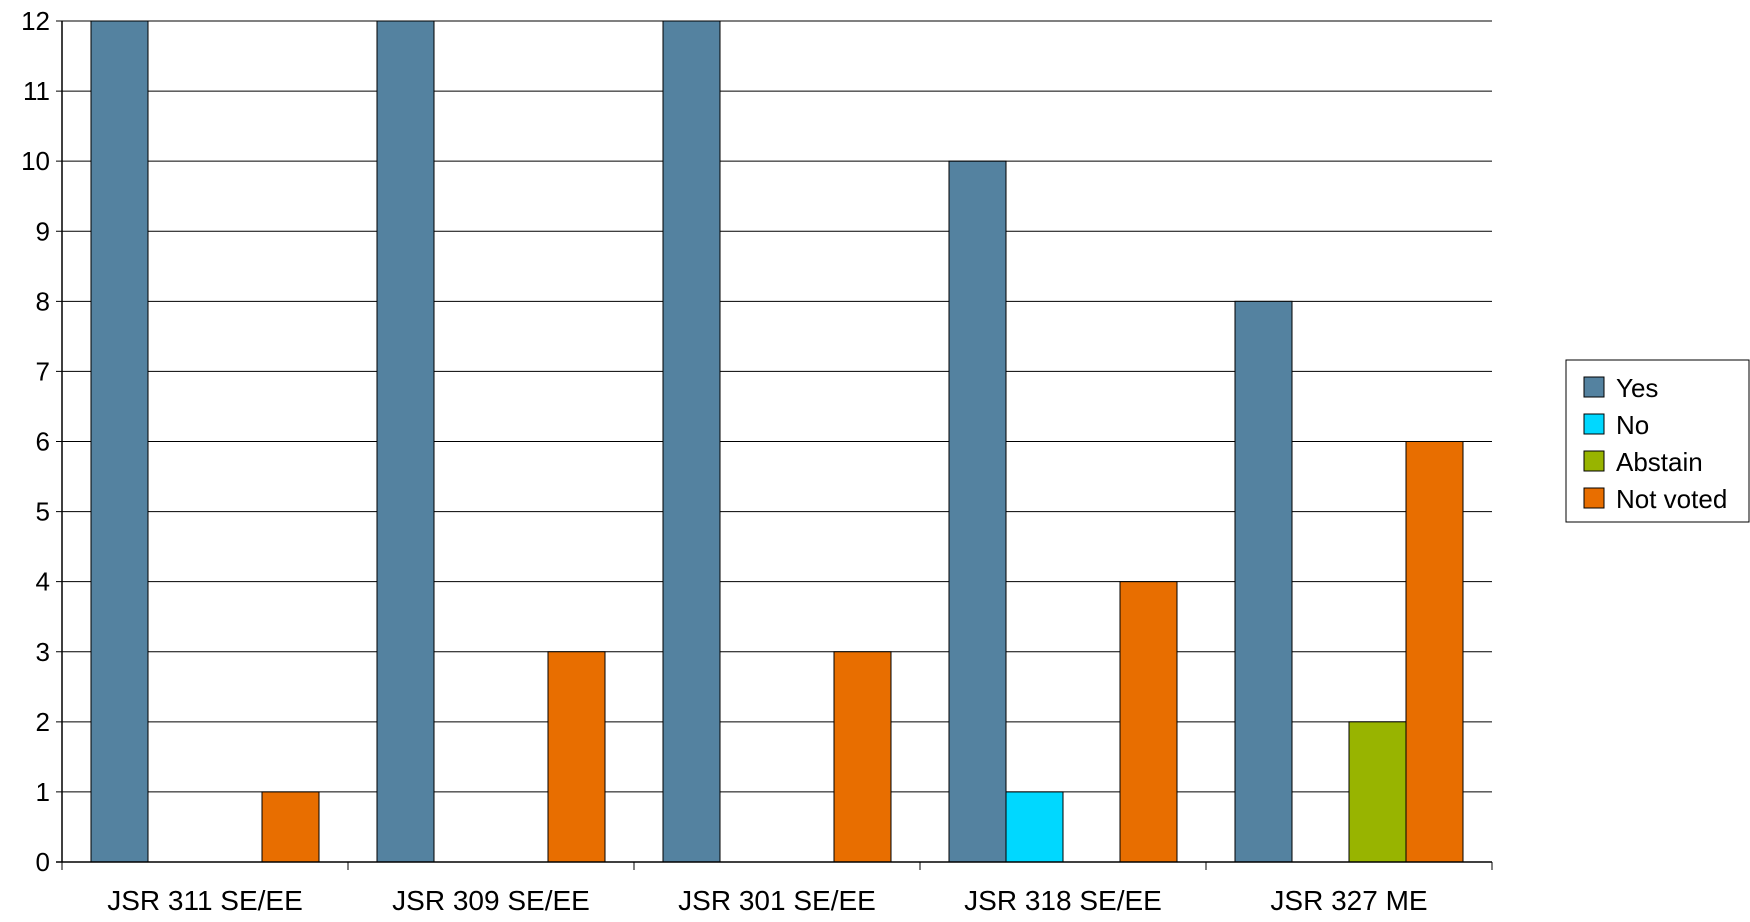 The height and width of the screenshot is (922, 1750). I want to click on y-tick-label: 9, so click(43, 231).